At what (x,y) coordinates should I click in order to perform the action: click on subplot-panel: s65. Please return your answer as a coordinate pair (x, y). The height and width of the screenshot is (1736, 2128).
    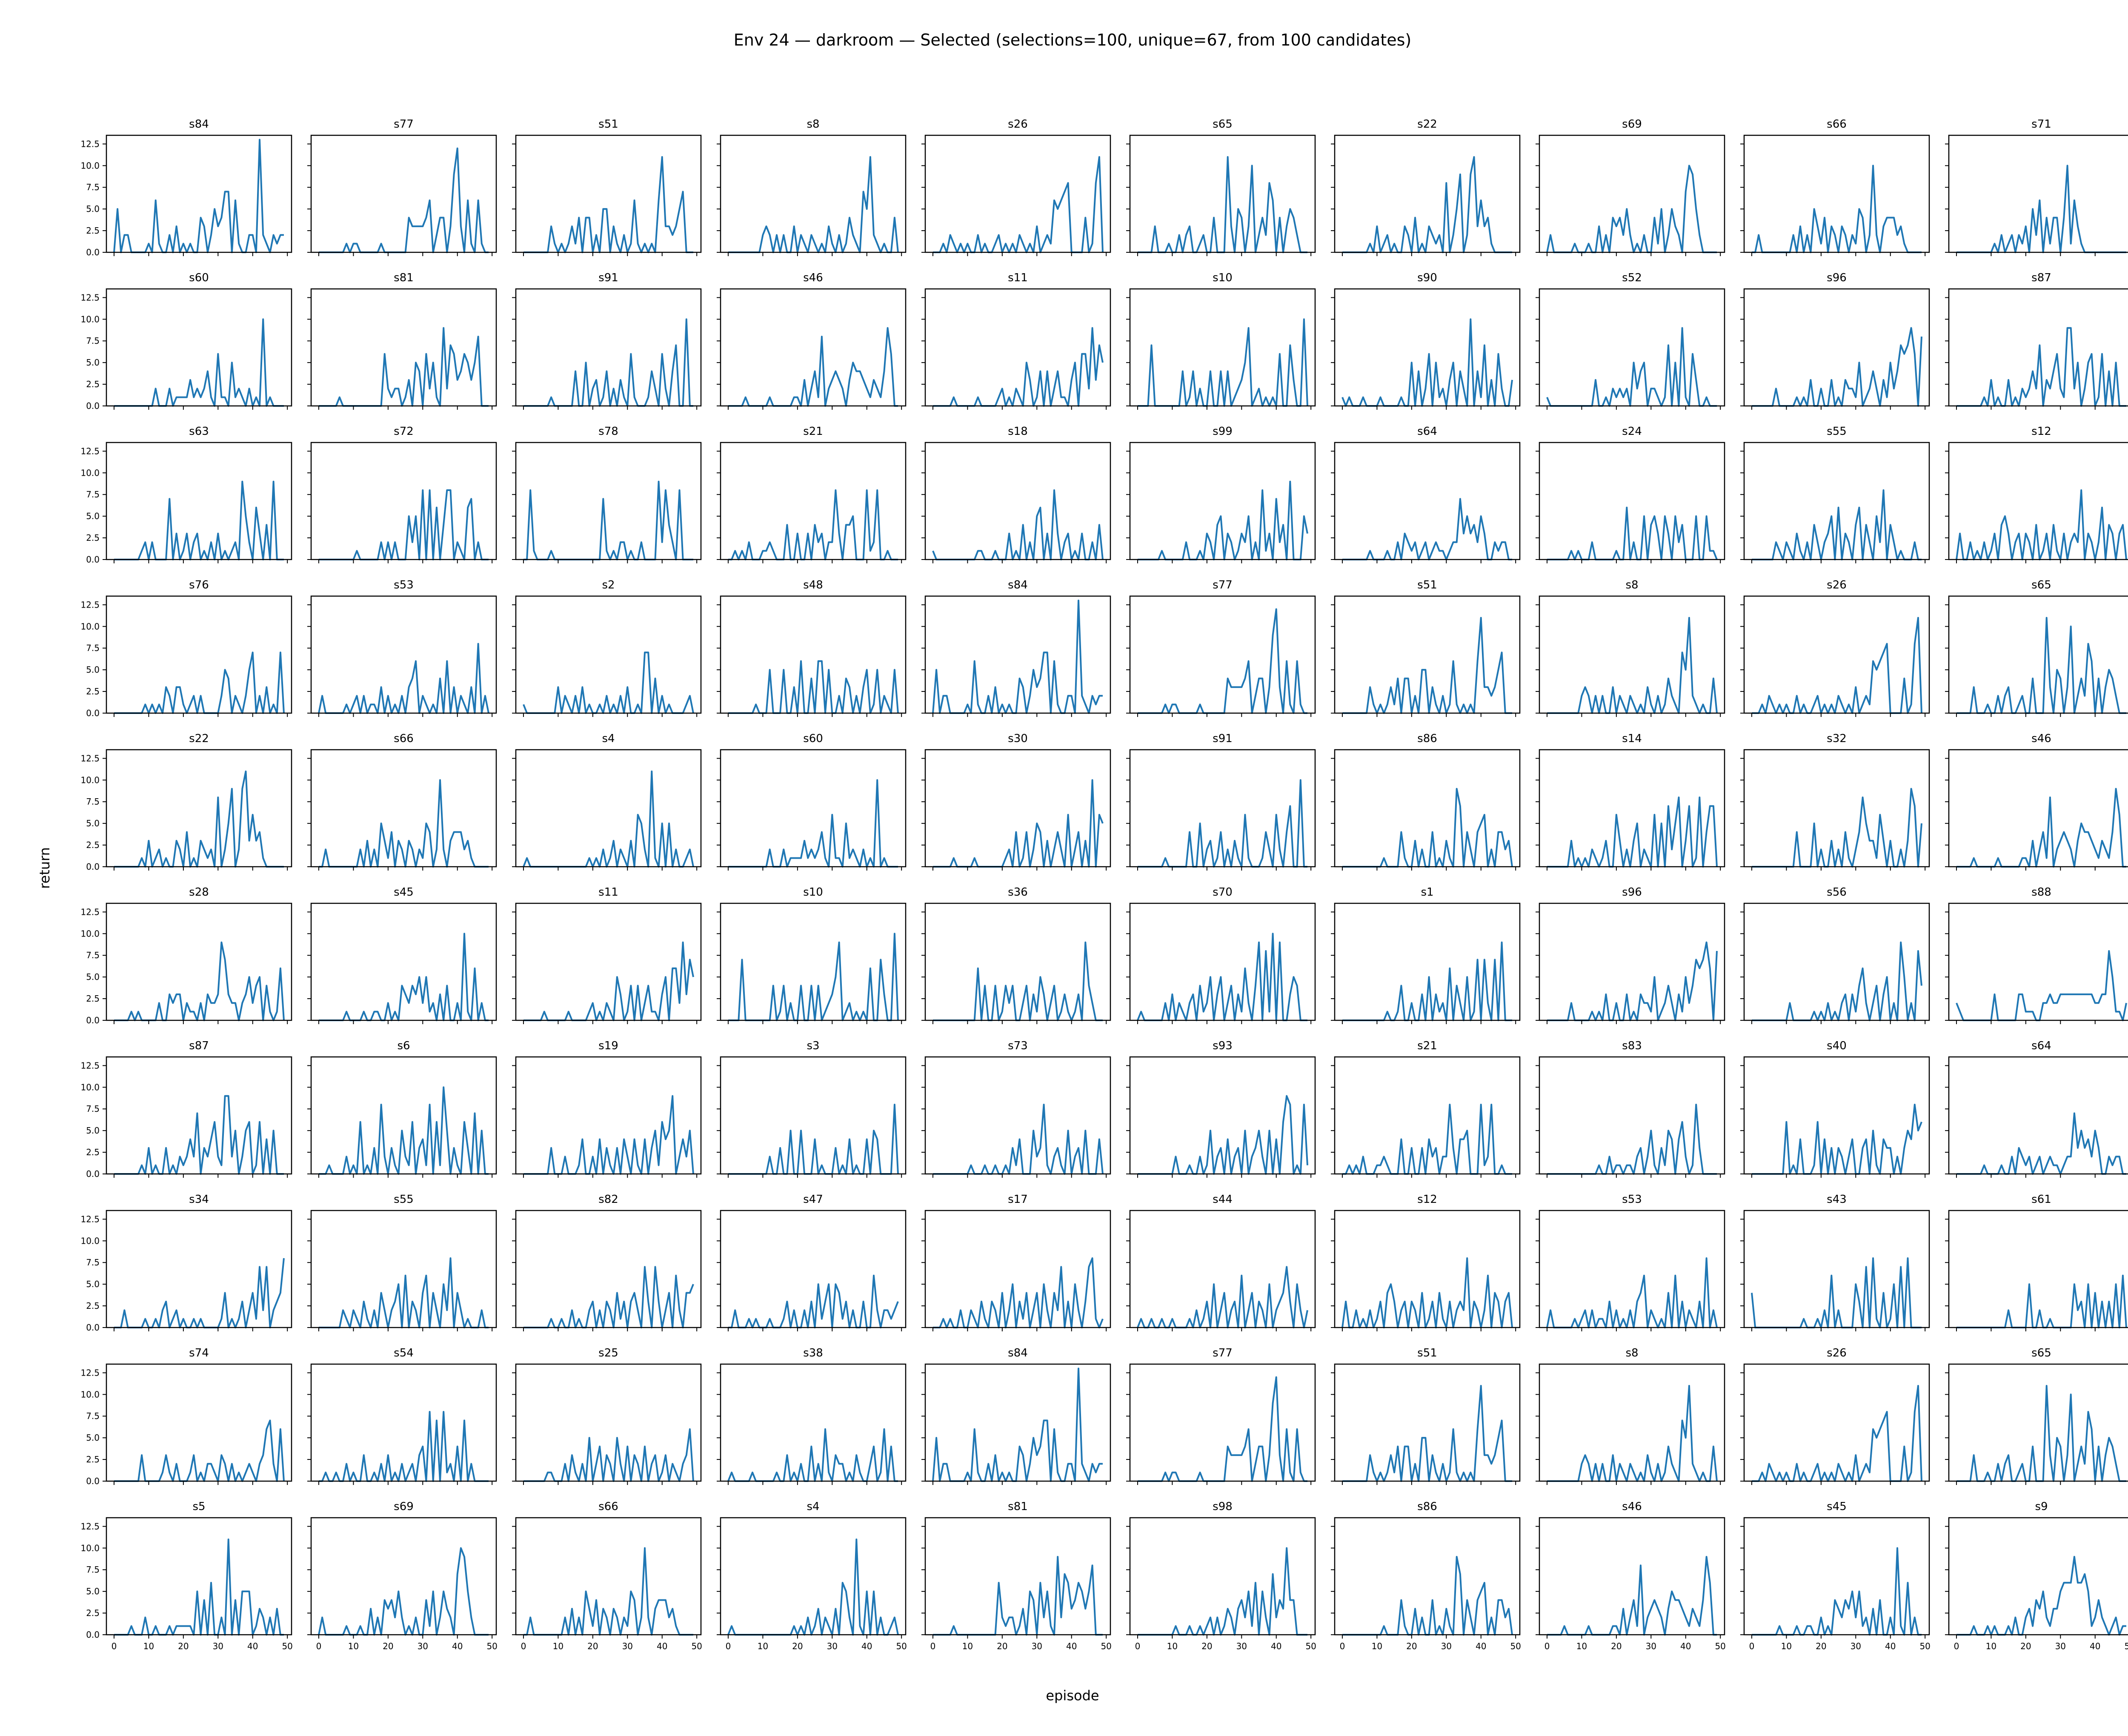
    Looking at the image, I should click on (1221, 187).